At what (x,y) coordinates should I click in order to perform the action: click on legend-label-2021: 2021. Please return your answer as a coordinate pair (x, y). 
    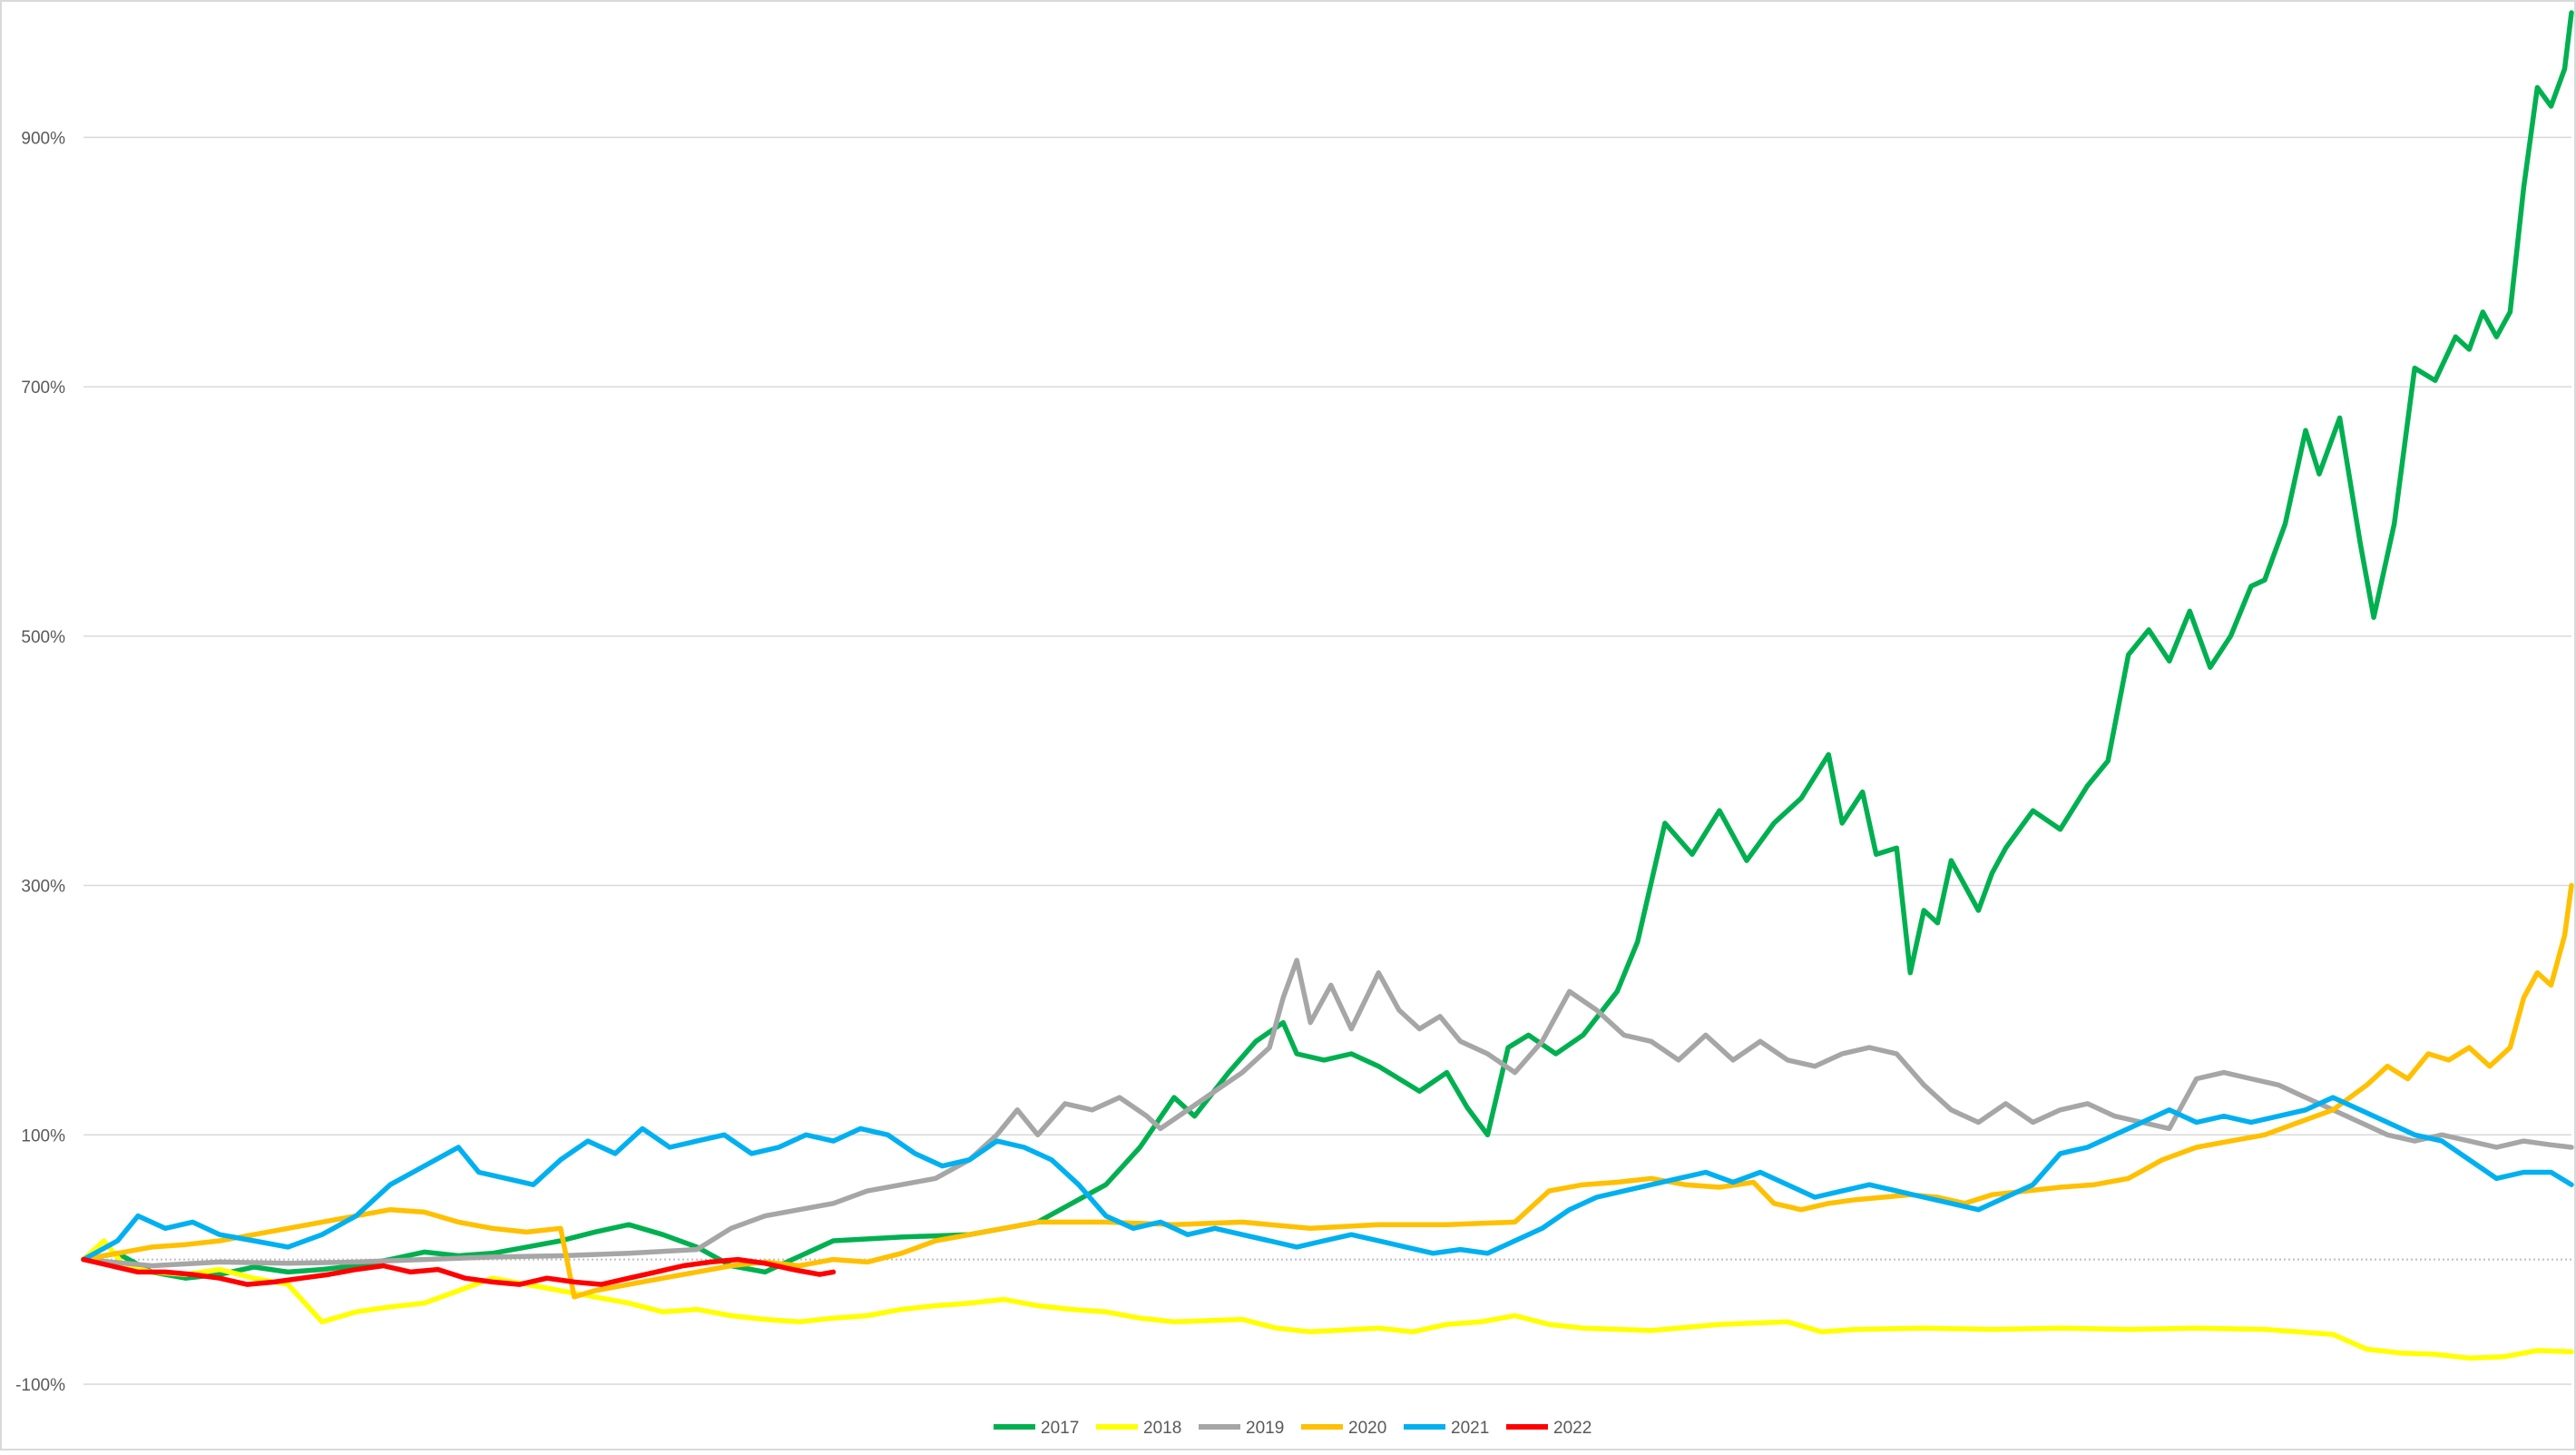
    Looking at the image, I should click on (1470, 1429).